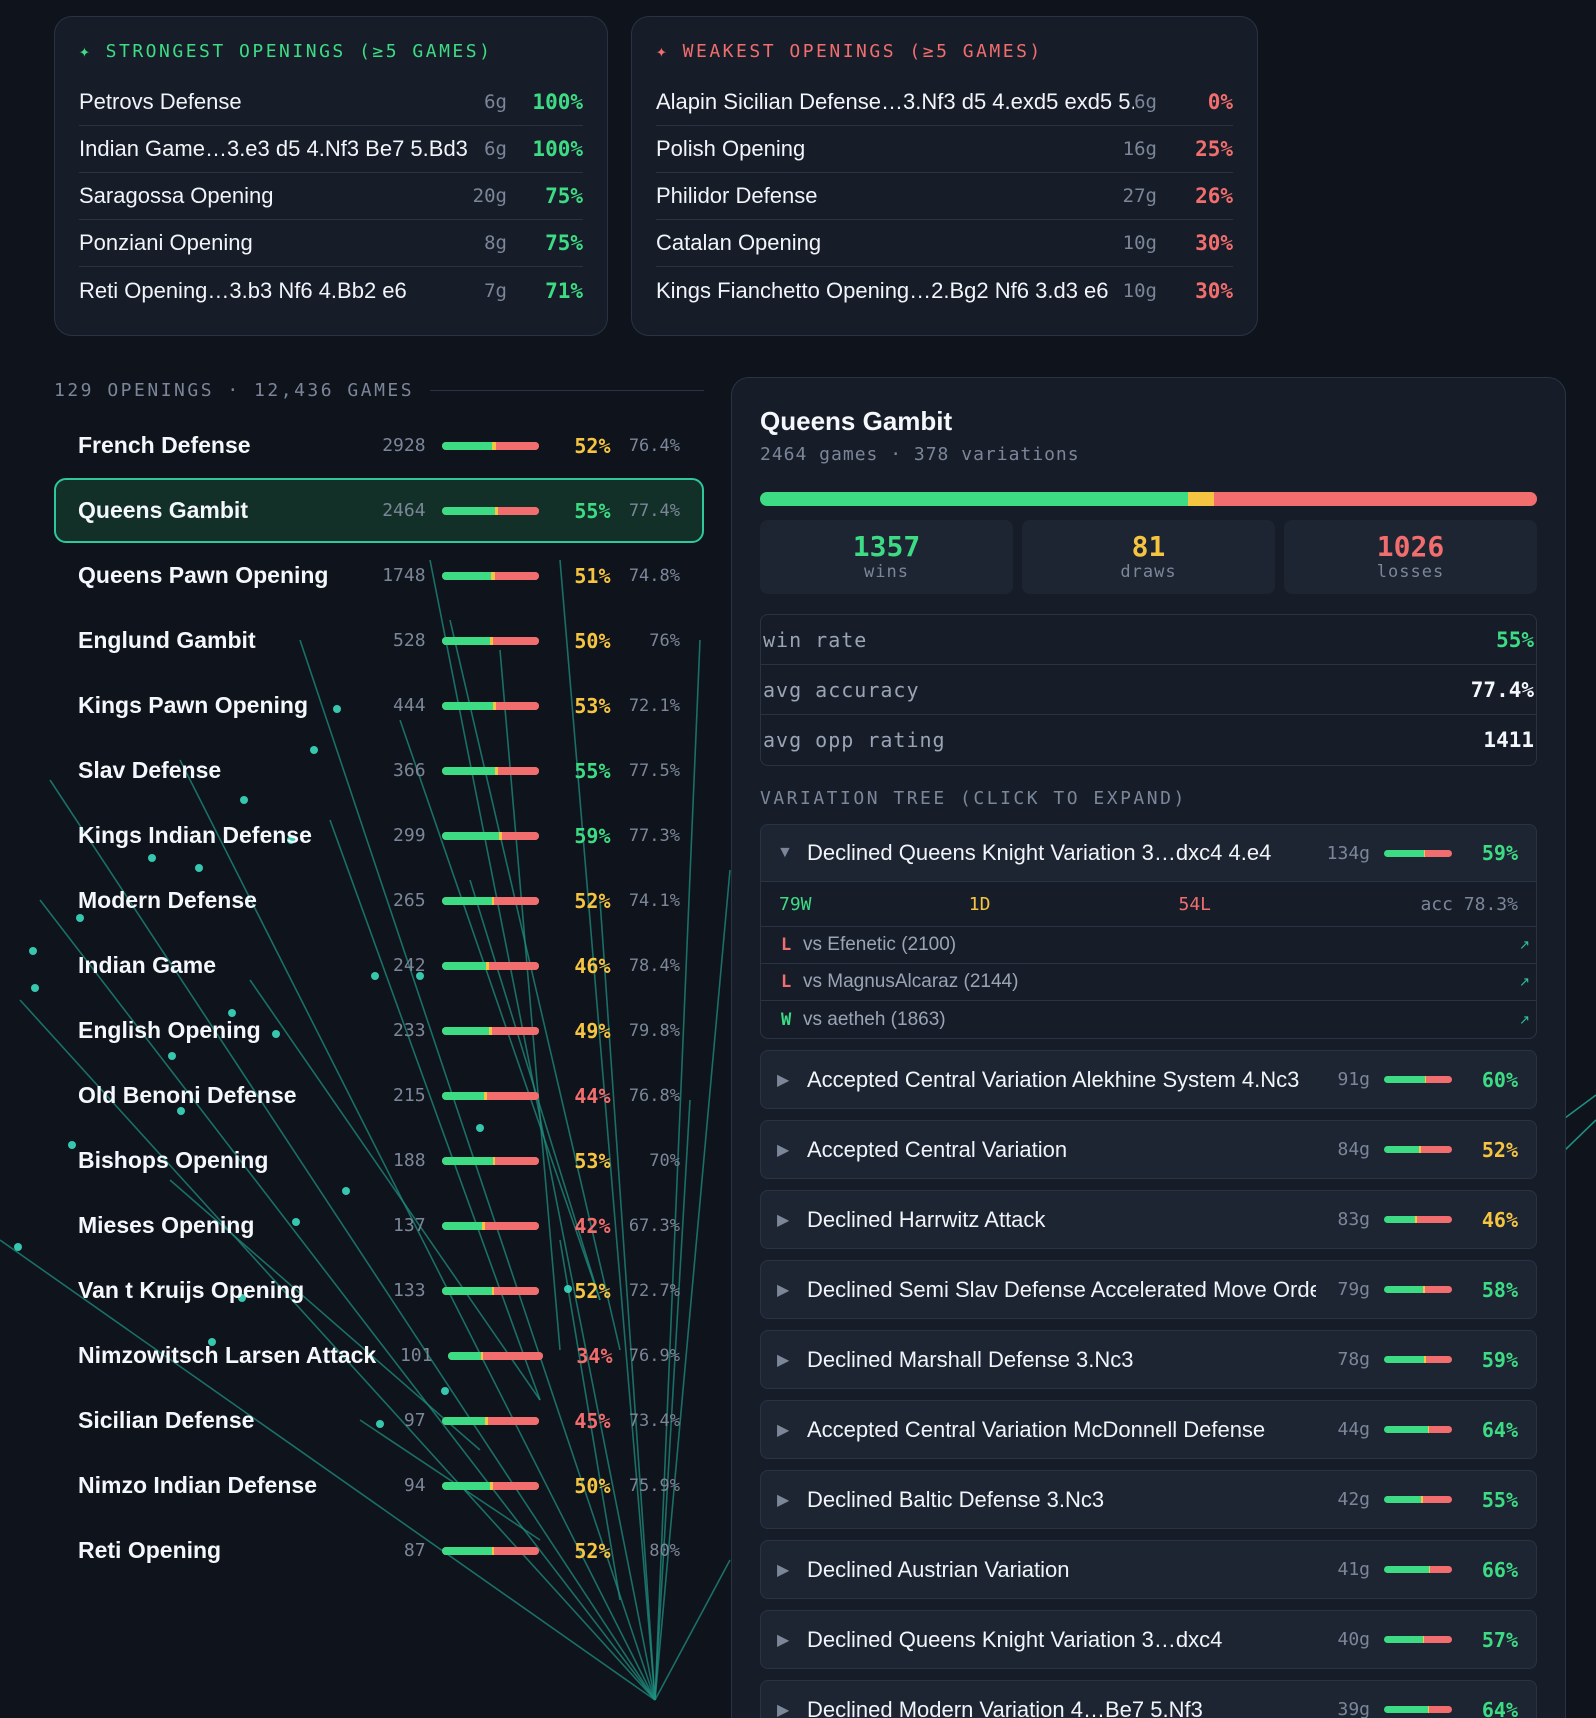 The image size is (1596, 1718). I want to click on opening-accuracy: 75.9%, so click(654, 1485).